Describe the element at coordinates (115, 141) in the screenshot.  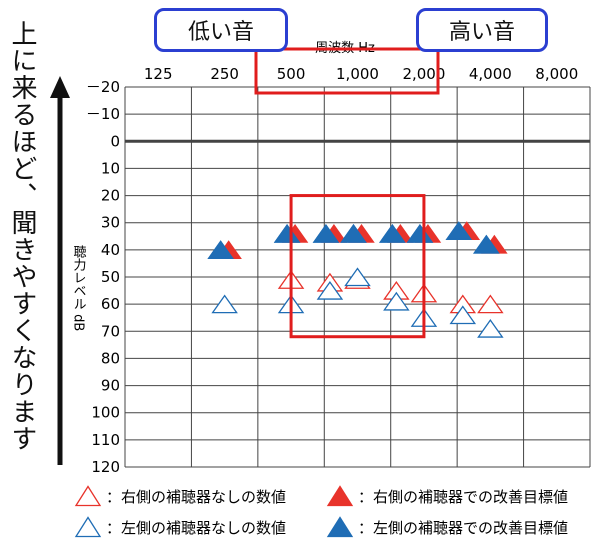
I see `y-tick-label: 0` at that location.